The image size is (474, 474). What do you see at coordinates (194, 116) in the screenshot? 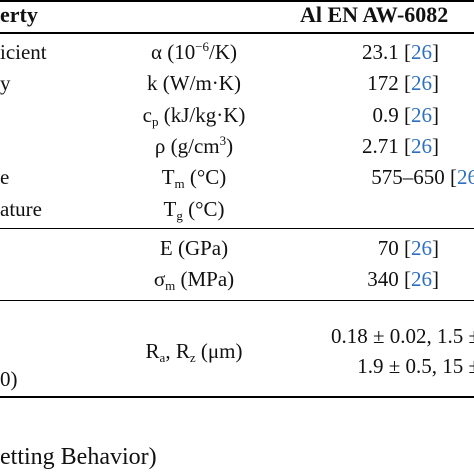
I see `row-symbol: cp (kJ/kg·K)` at bounding box center [194, 116].